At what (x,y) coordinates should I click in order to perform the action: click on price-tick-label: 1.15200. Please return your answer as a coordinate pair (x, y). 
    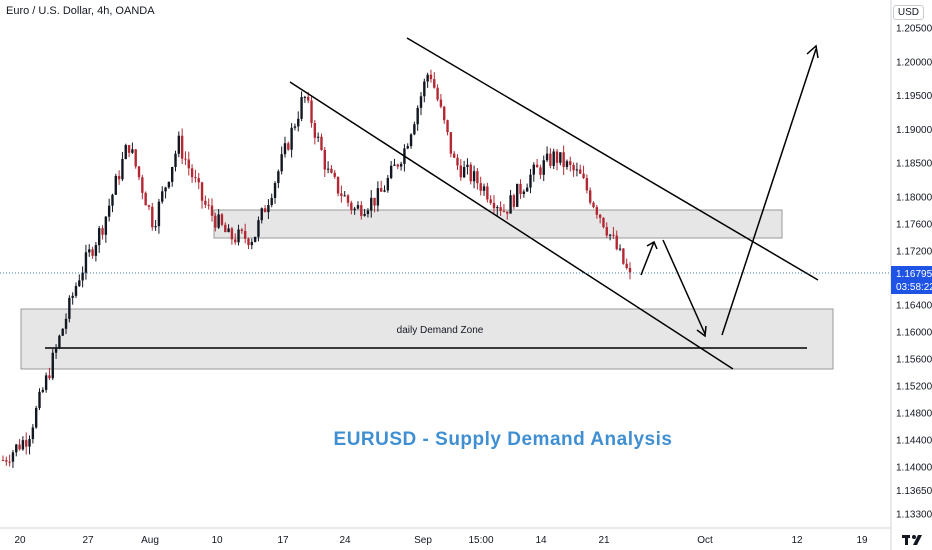
    Looking at the image, I should click on (914, 386).